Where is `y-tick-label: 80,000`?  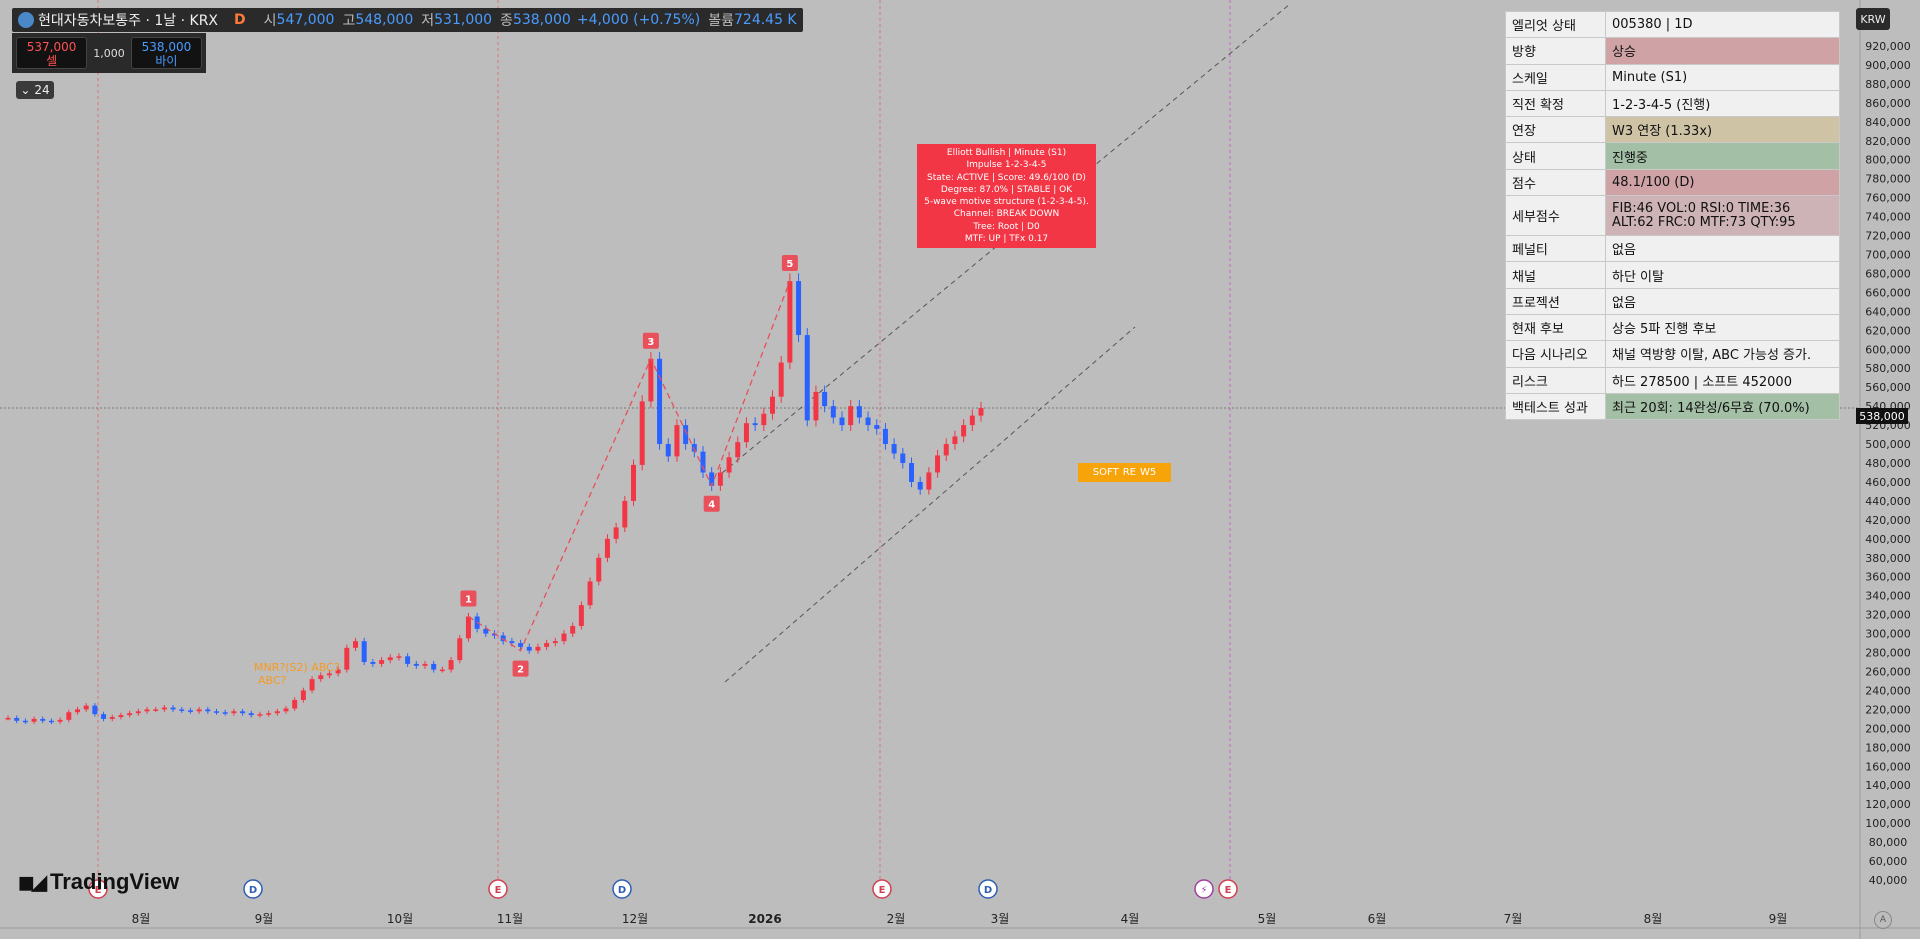
y-tick-label: 80,000 is located at coordinates (1888, 842).